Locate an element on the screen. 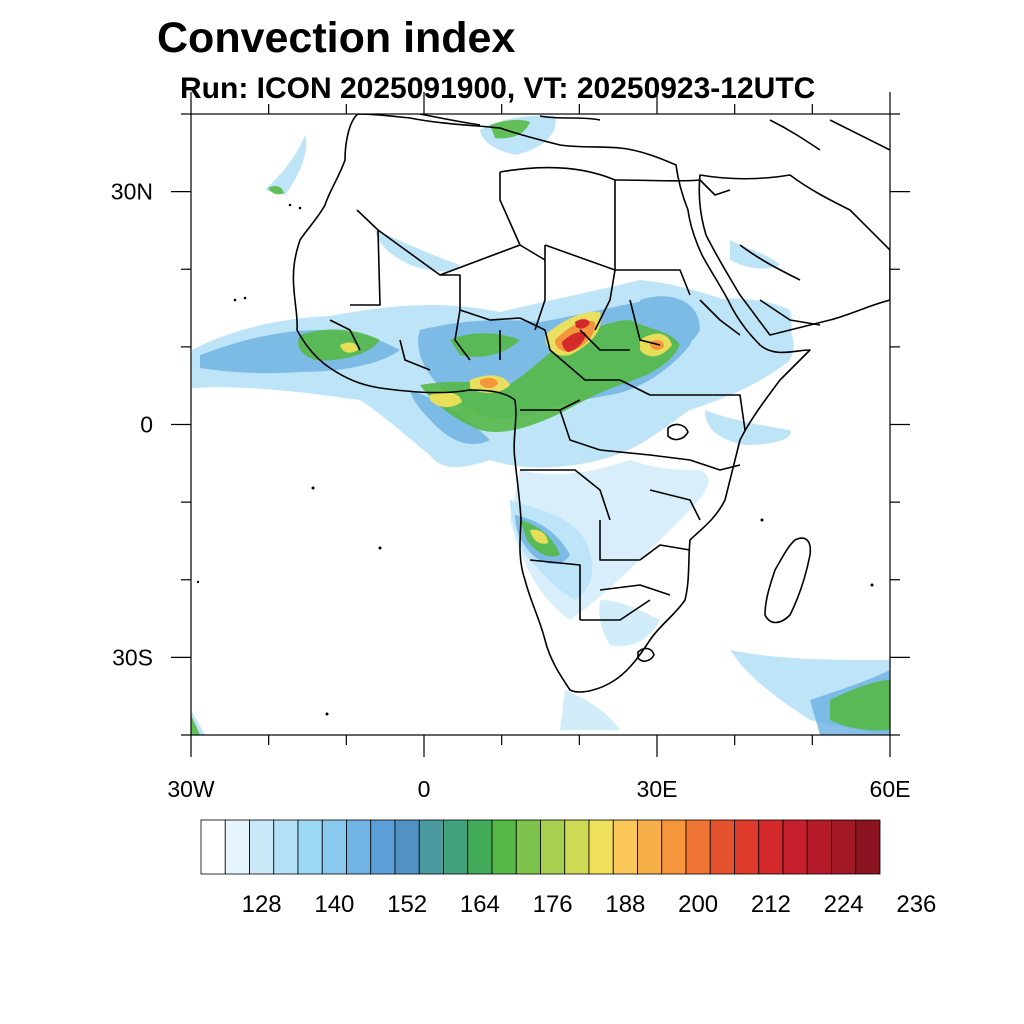 The width and height of the screenshot is (1024, 1024). colorbar-label: 212 is located at coordinates (771, 904).